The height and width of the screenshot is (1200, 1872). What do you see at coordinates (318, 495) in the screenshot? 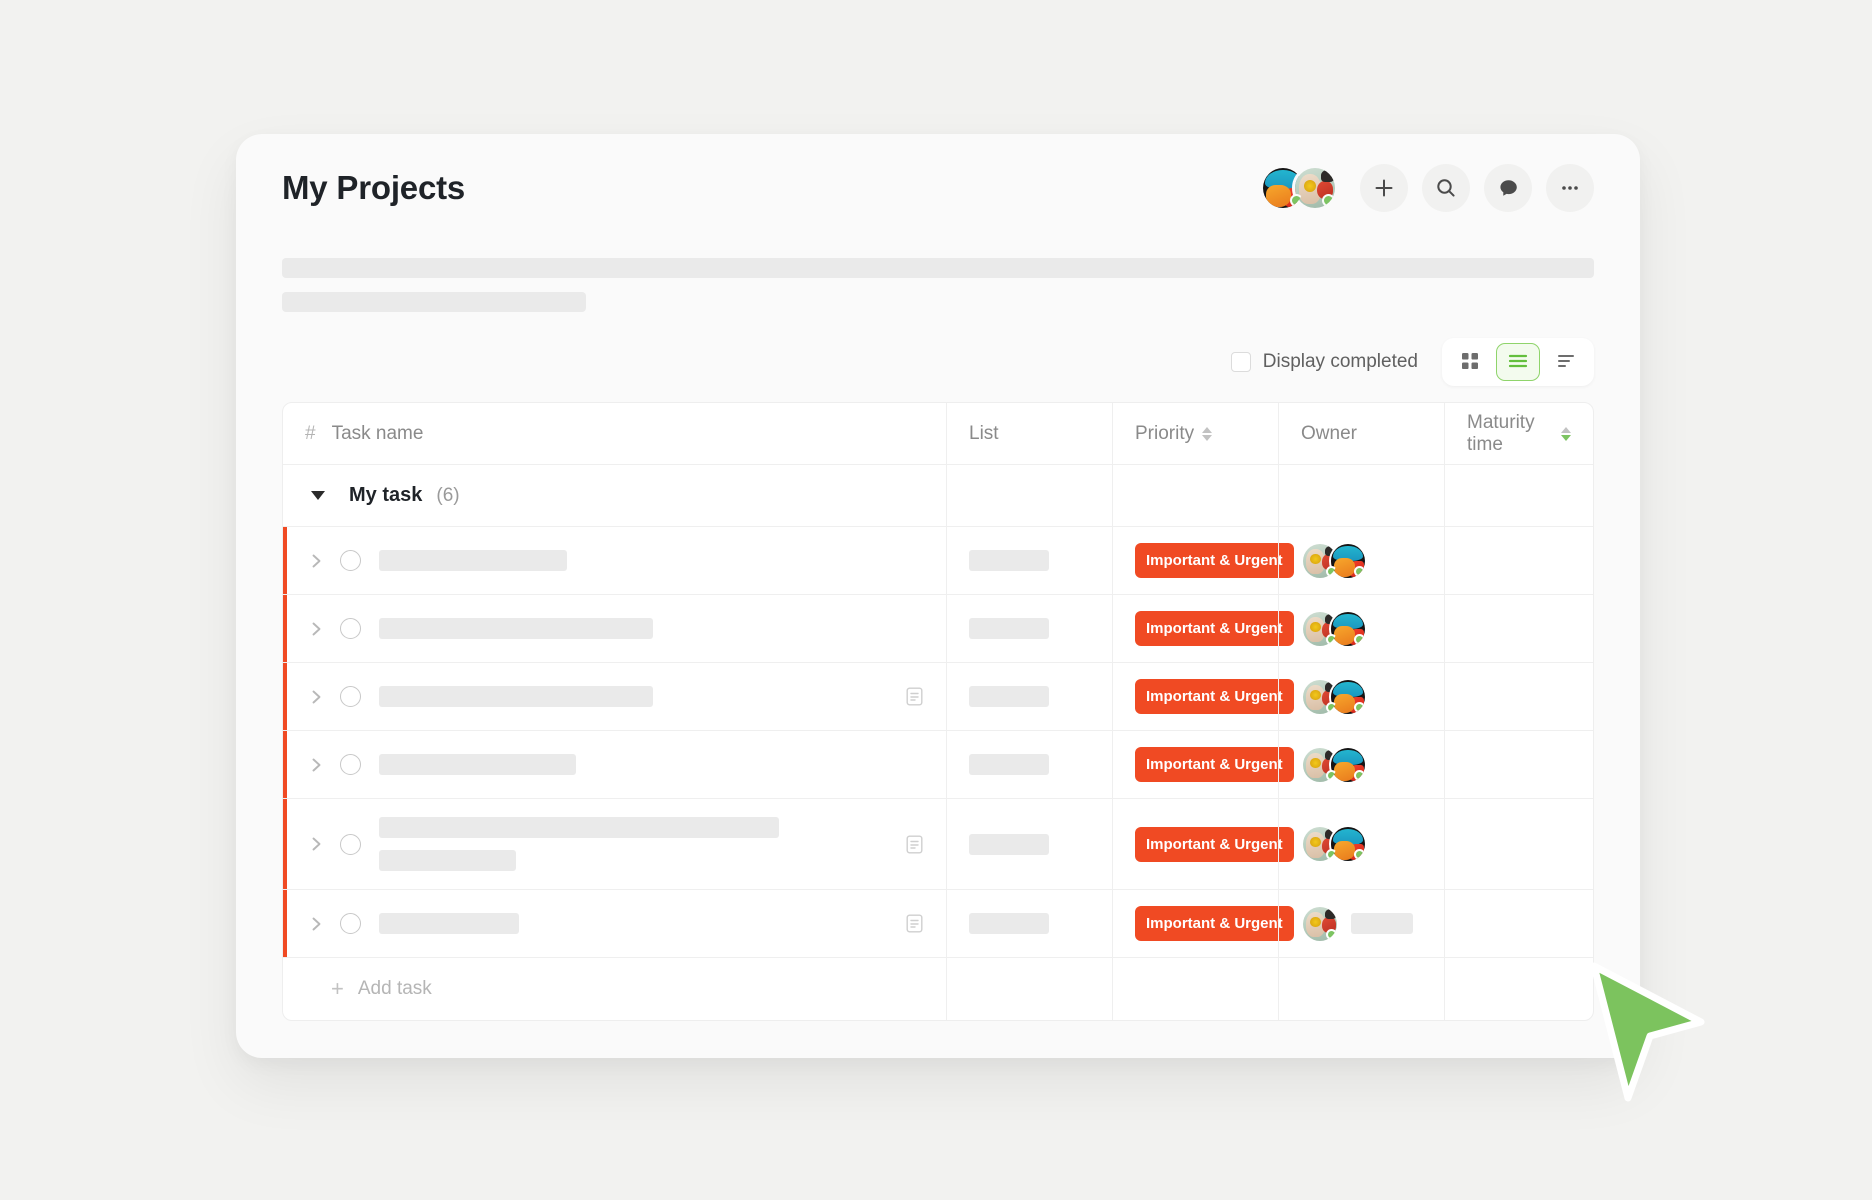
I see `chevron-down-icon` at bounding box center [318, 495].